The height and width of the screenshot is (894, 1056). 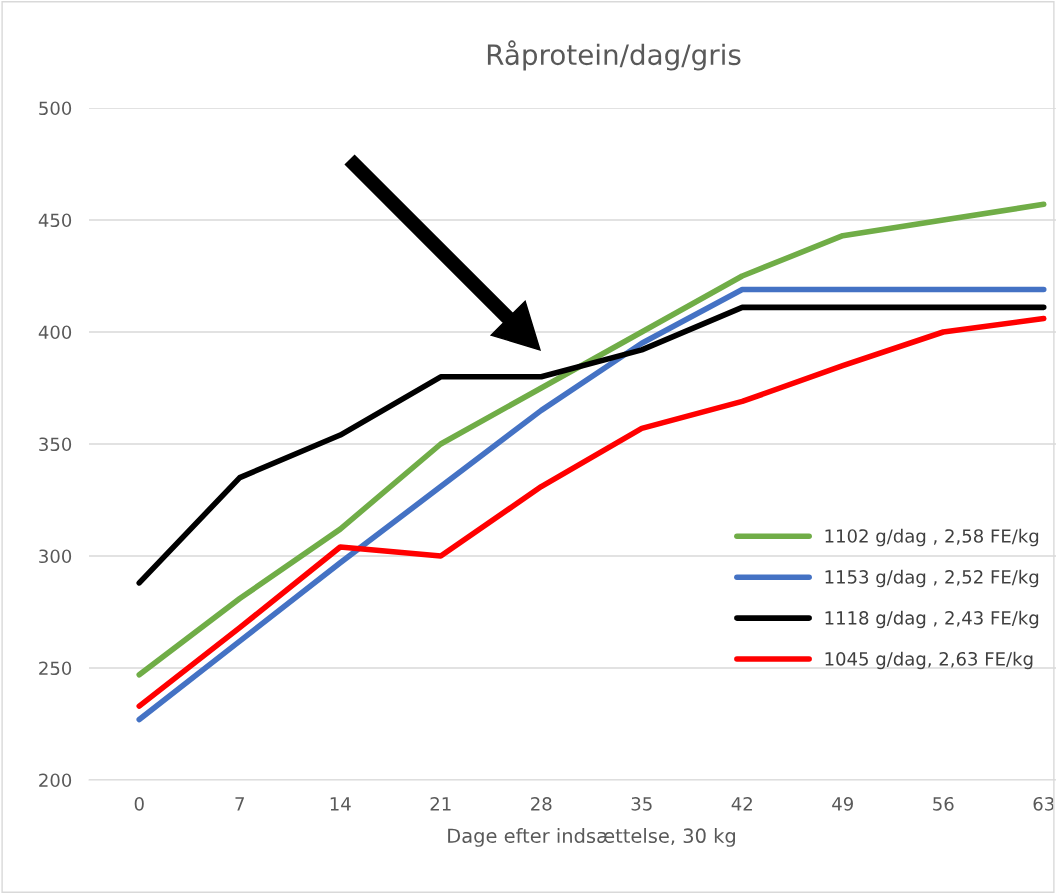 I want to click on y-tick-label: 450, so click(x=55, y=220).